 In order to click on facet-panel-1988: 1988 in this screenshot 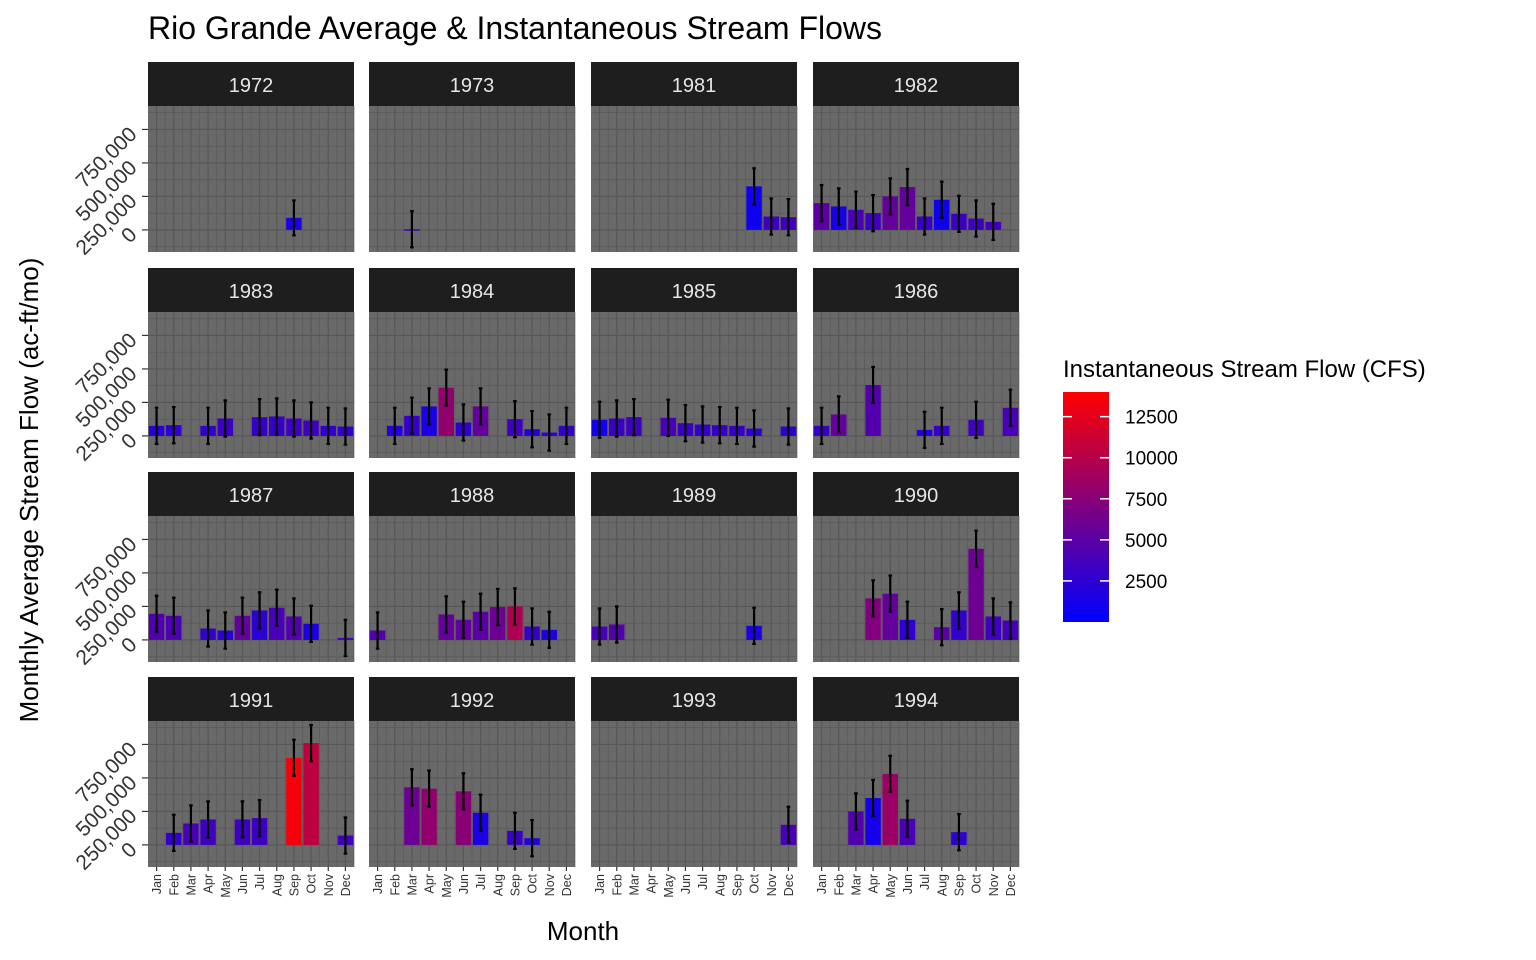, I will do `click(472, 567)`.